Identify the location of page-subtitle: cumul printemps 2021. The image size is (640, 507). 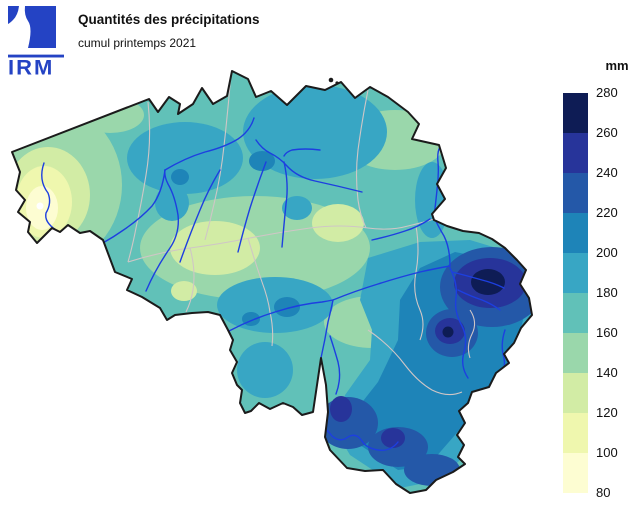
(137, 43).